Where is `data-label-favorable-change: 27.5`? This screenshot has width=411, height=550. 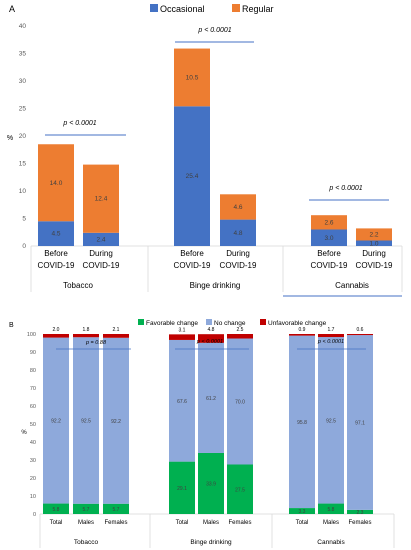 data-label-favorable-change: 27.5 is located at coordinates (240, 490).